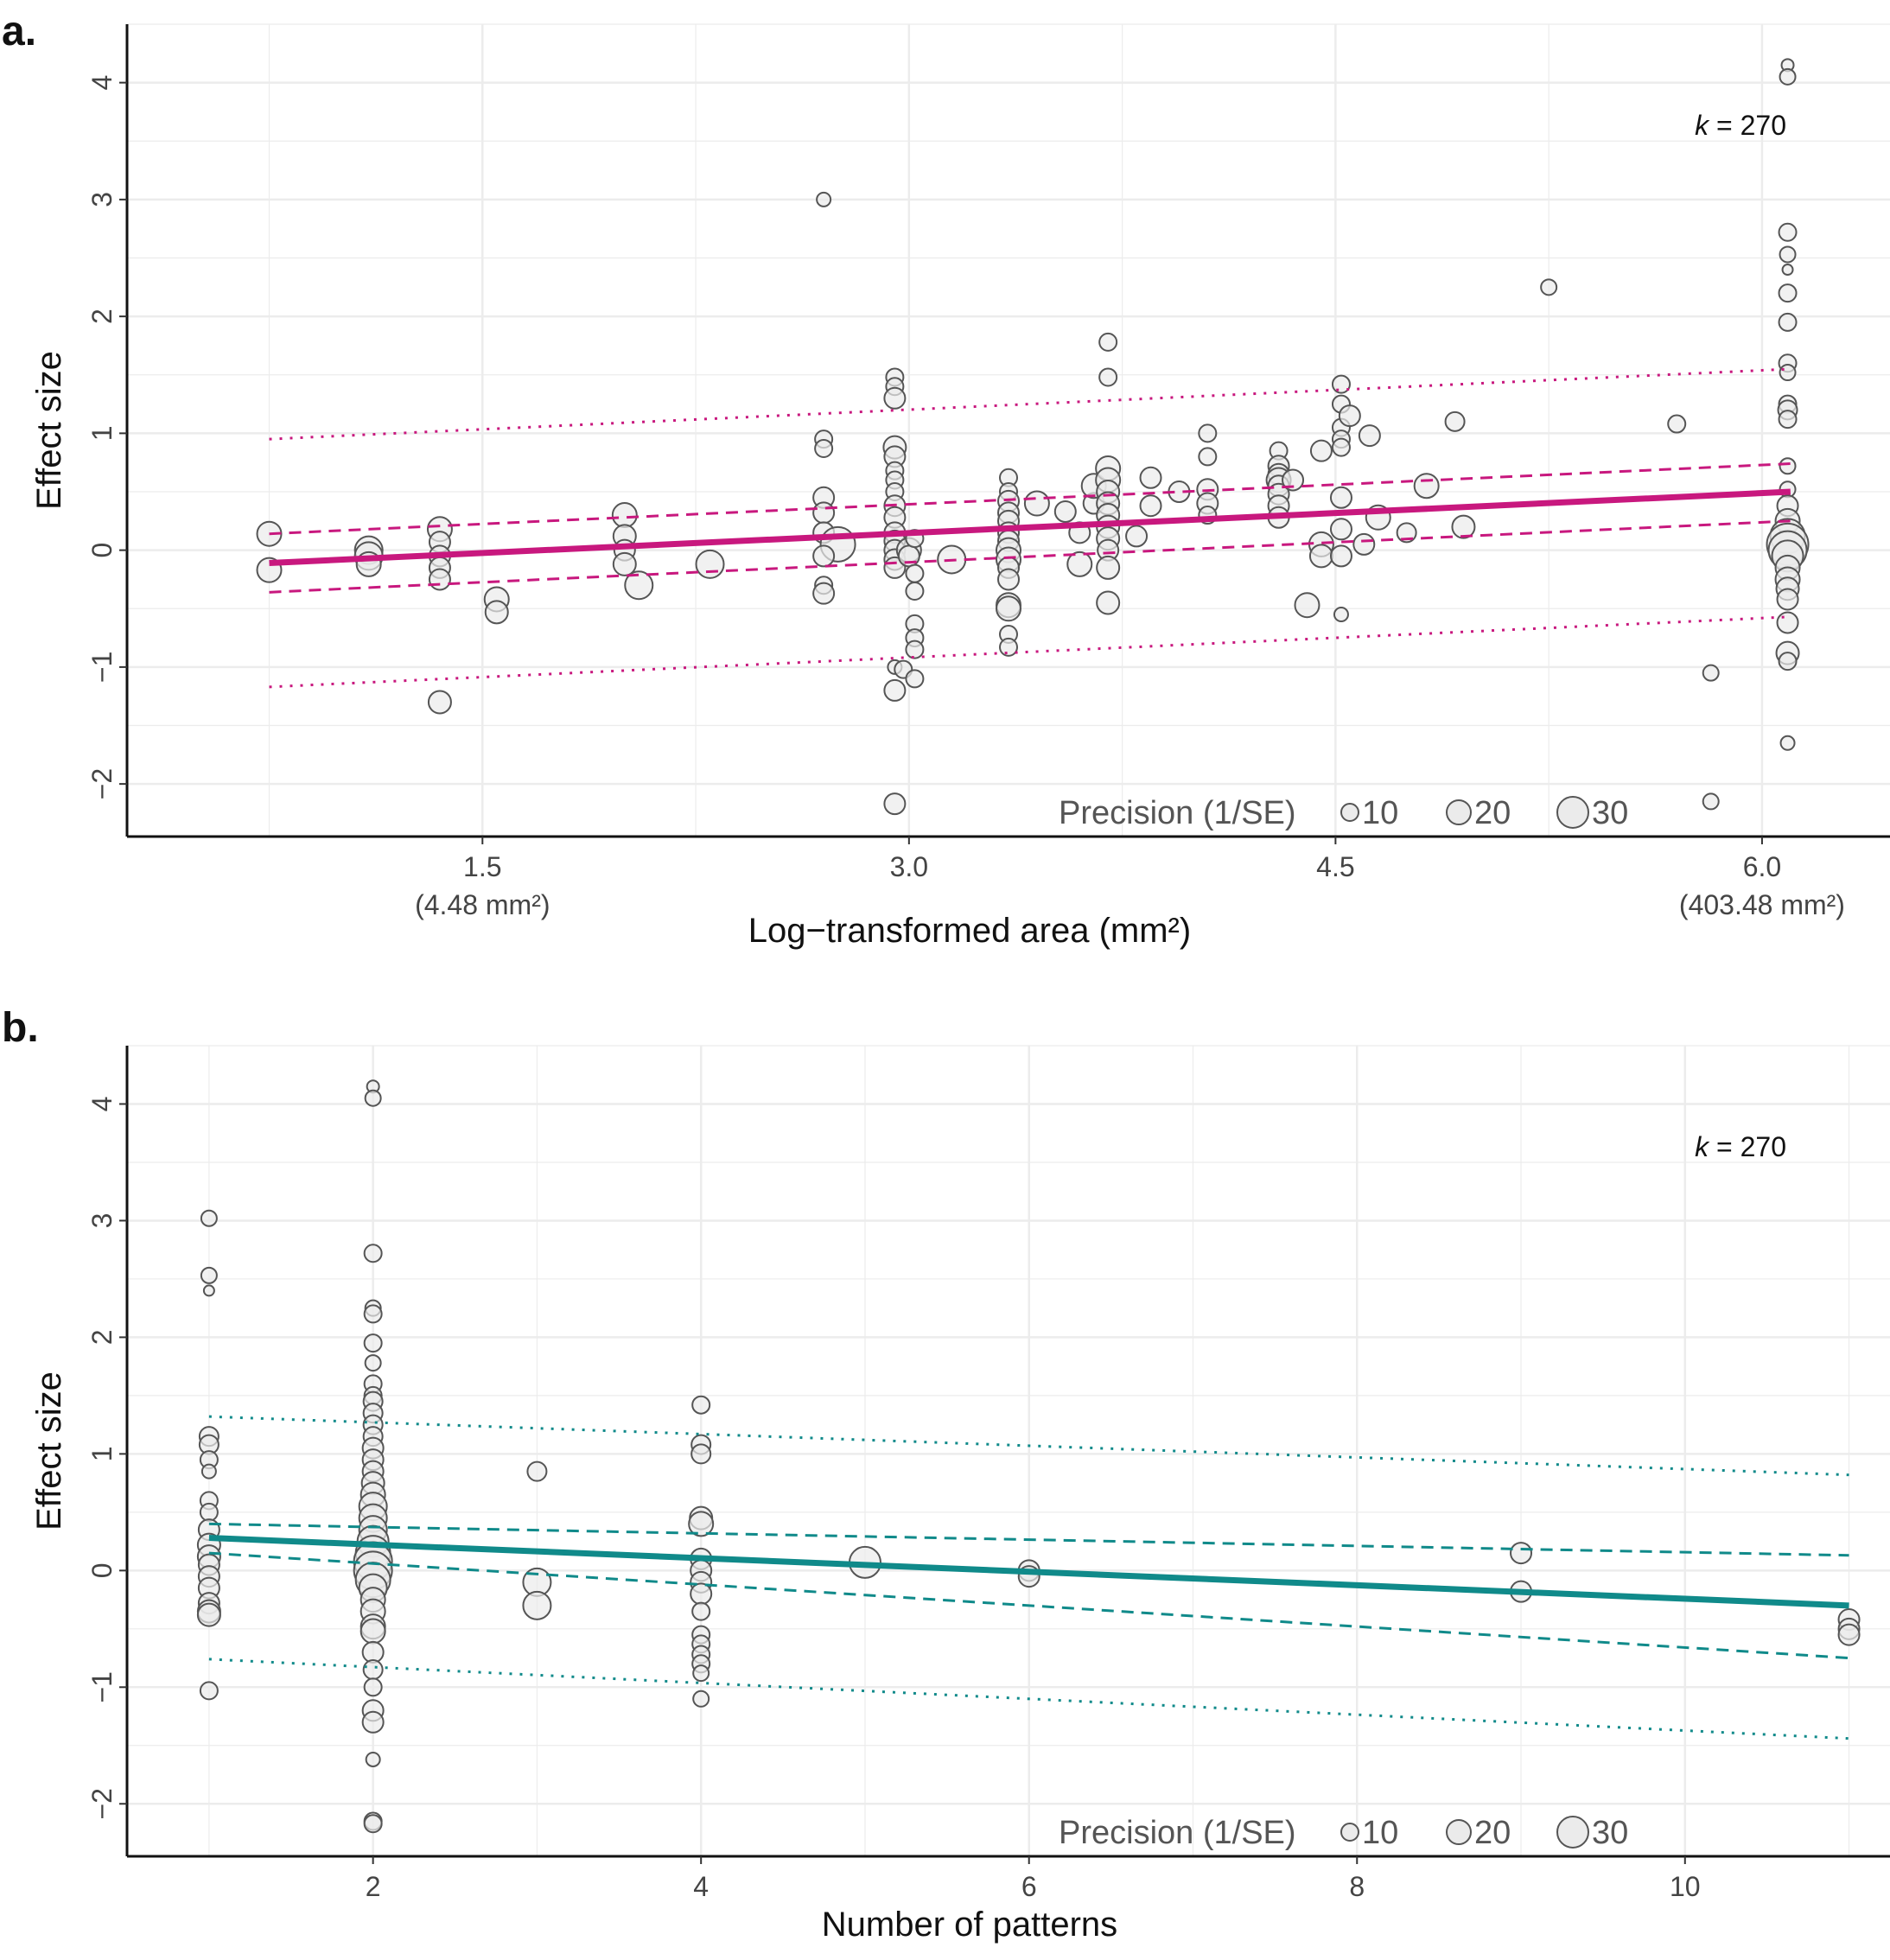  What do you see at coordinates (102, 1338) in the screenshot?
I see `y-tick-label: 2` at bounding box center [102, 1338].